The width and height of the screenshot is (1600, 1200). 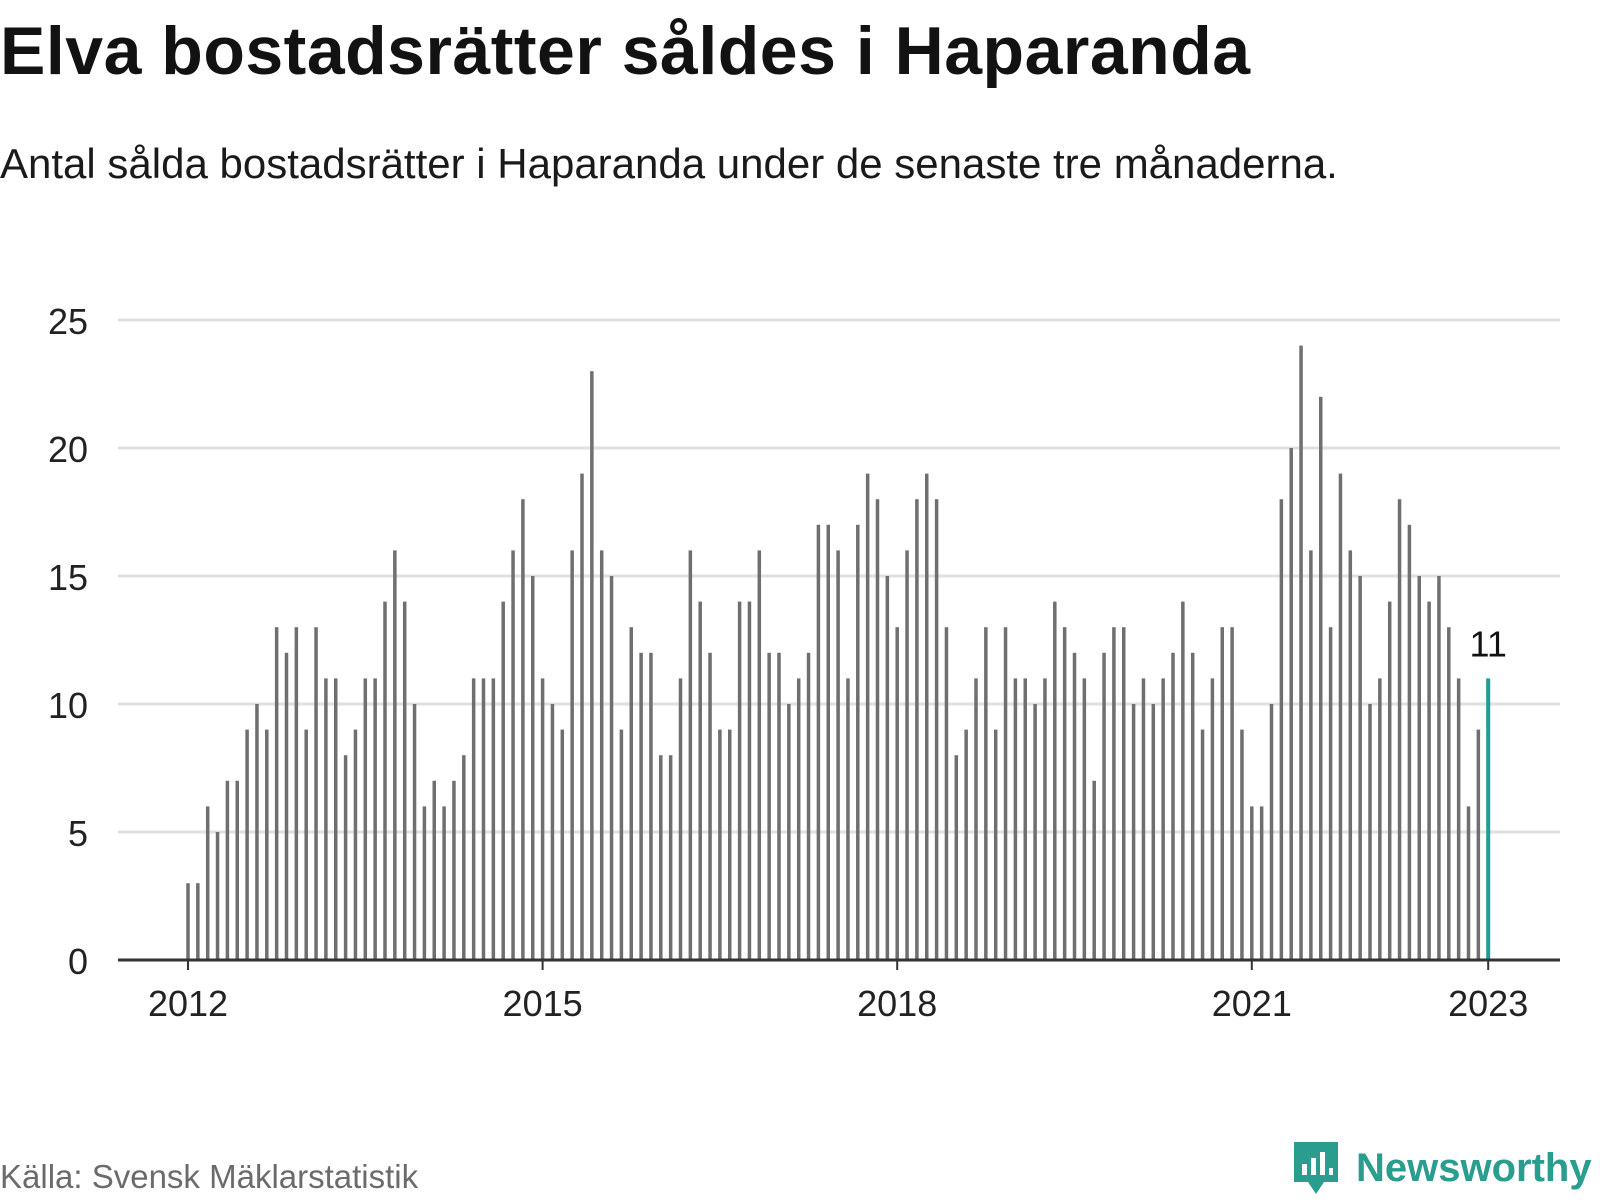 I want to click on y-tick-label: 10, so click(x=68, y=705).